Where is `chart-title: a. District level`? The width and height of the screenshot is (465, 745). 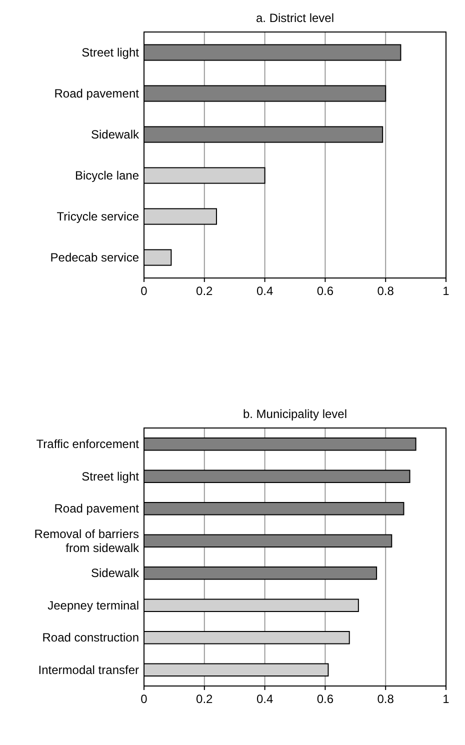 chart-title: a. District level is located at coordinates (295, 18).